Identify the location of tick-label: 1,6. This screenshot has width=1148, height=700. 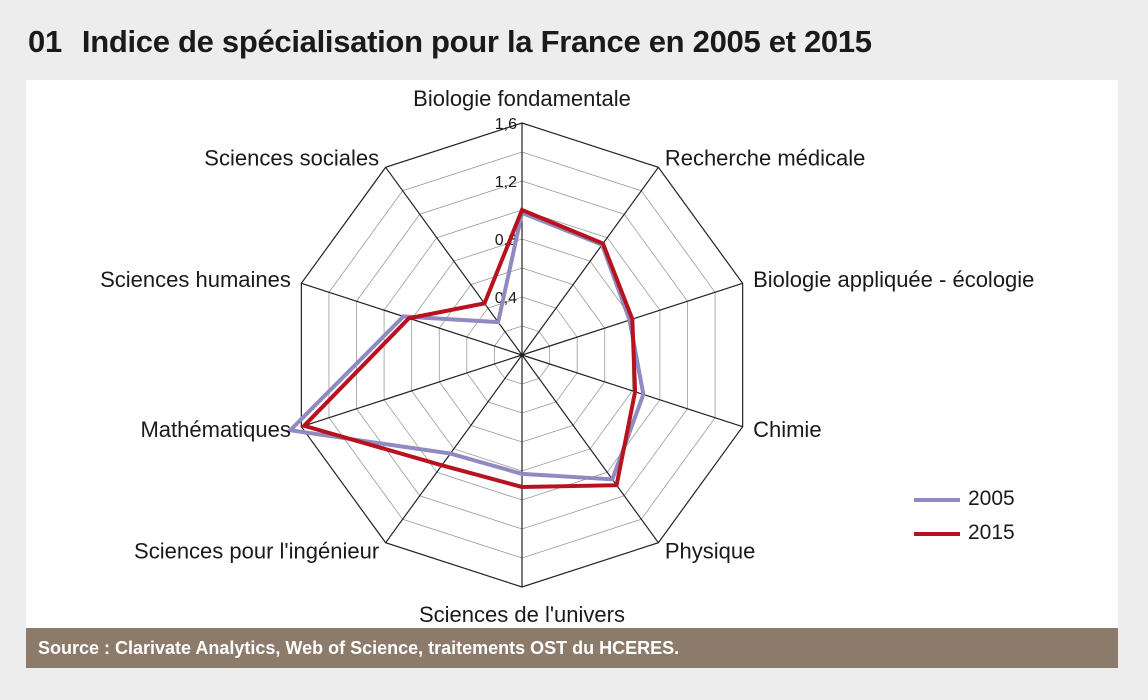
(506, 124).